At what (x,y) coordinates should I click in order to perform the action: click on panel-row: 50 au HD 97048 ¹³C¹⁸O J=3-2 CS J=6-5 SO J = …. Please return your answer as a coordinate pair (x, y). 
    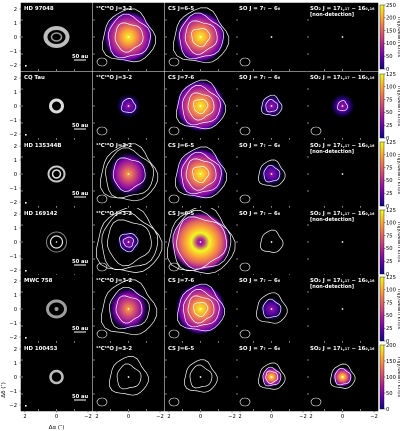
    Looking at the image, I should click on (199, 37).